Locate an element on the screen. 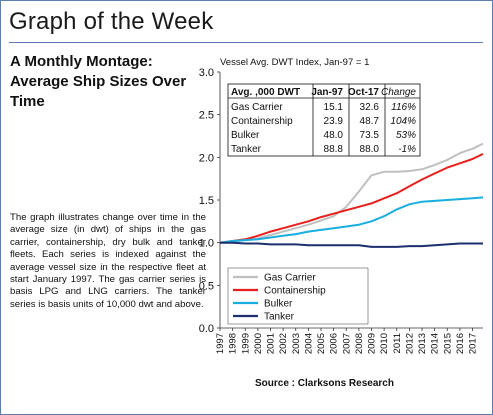  series-line-containership is located at coordinates (351, 198).